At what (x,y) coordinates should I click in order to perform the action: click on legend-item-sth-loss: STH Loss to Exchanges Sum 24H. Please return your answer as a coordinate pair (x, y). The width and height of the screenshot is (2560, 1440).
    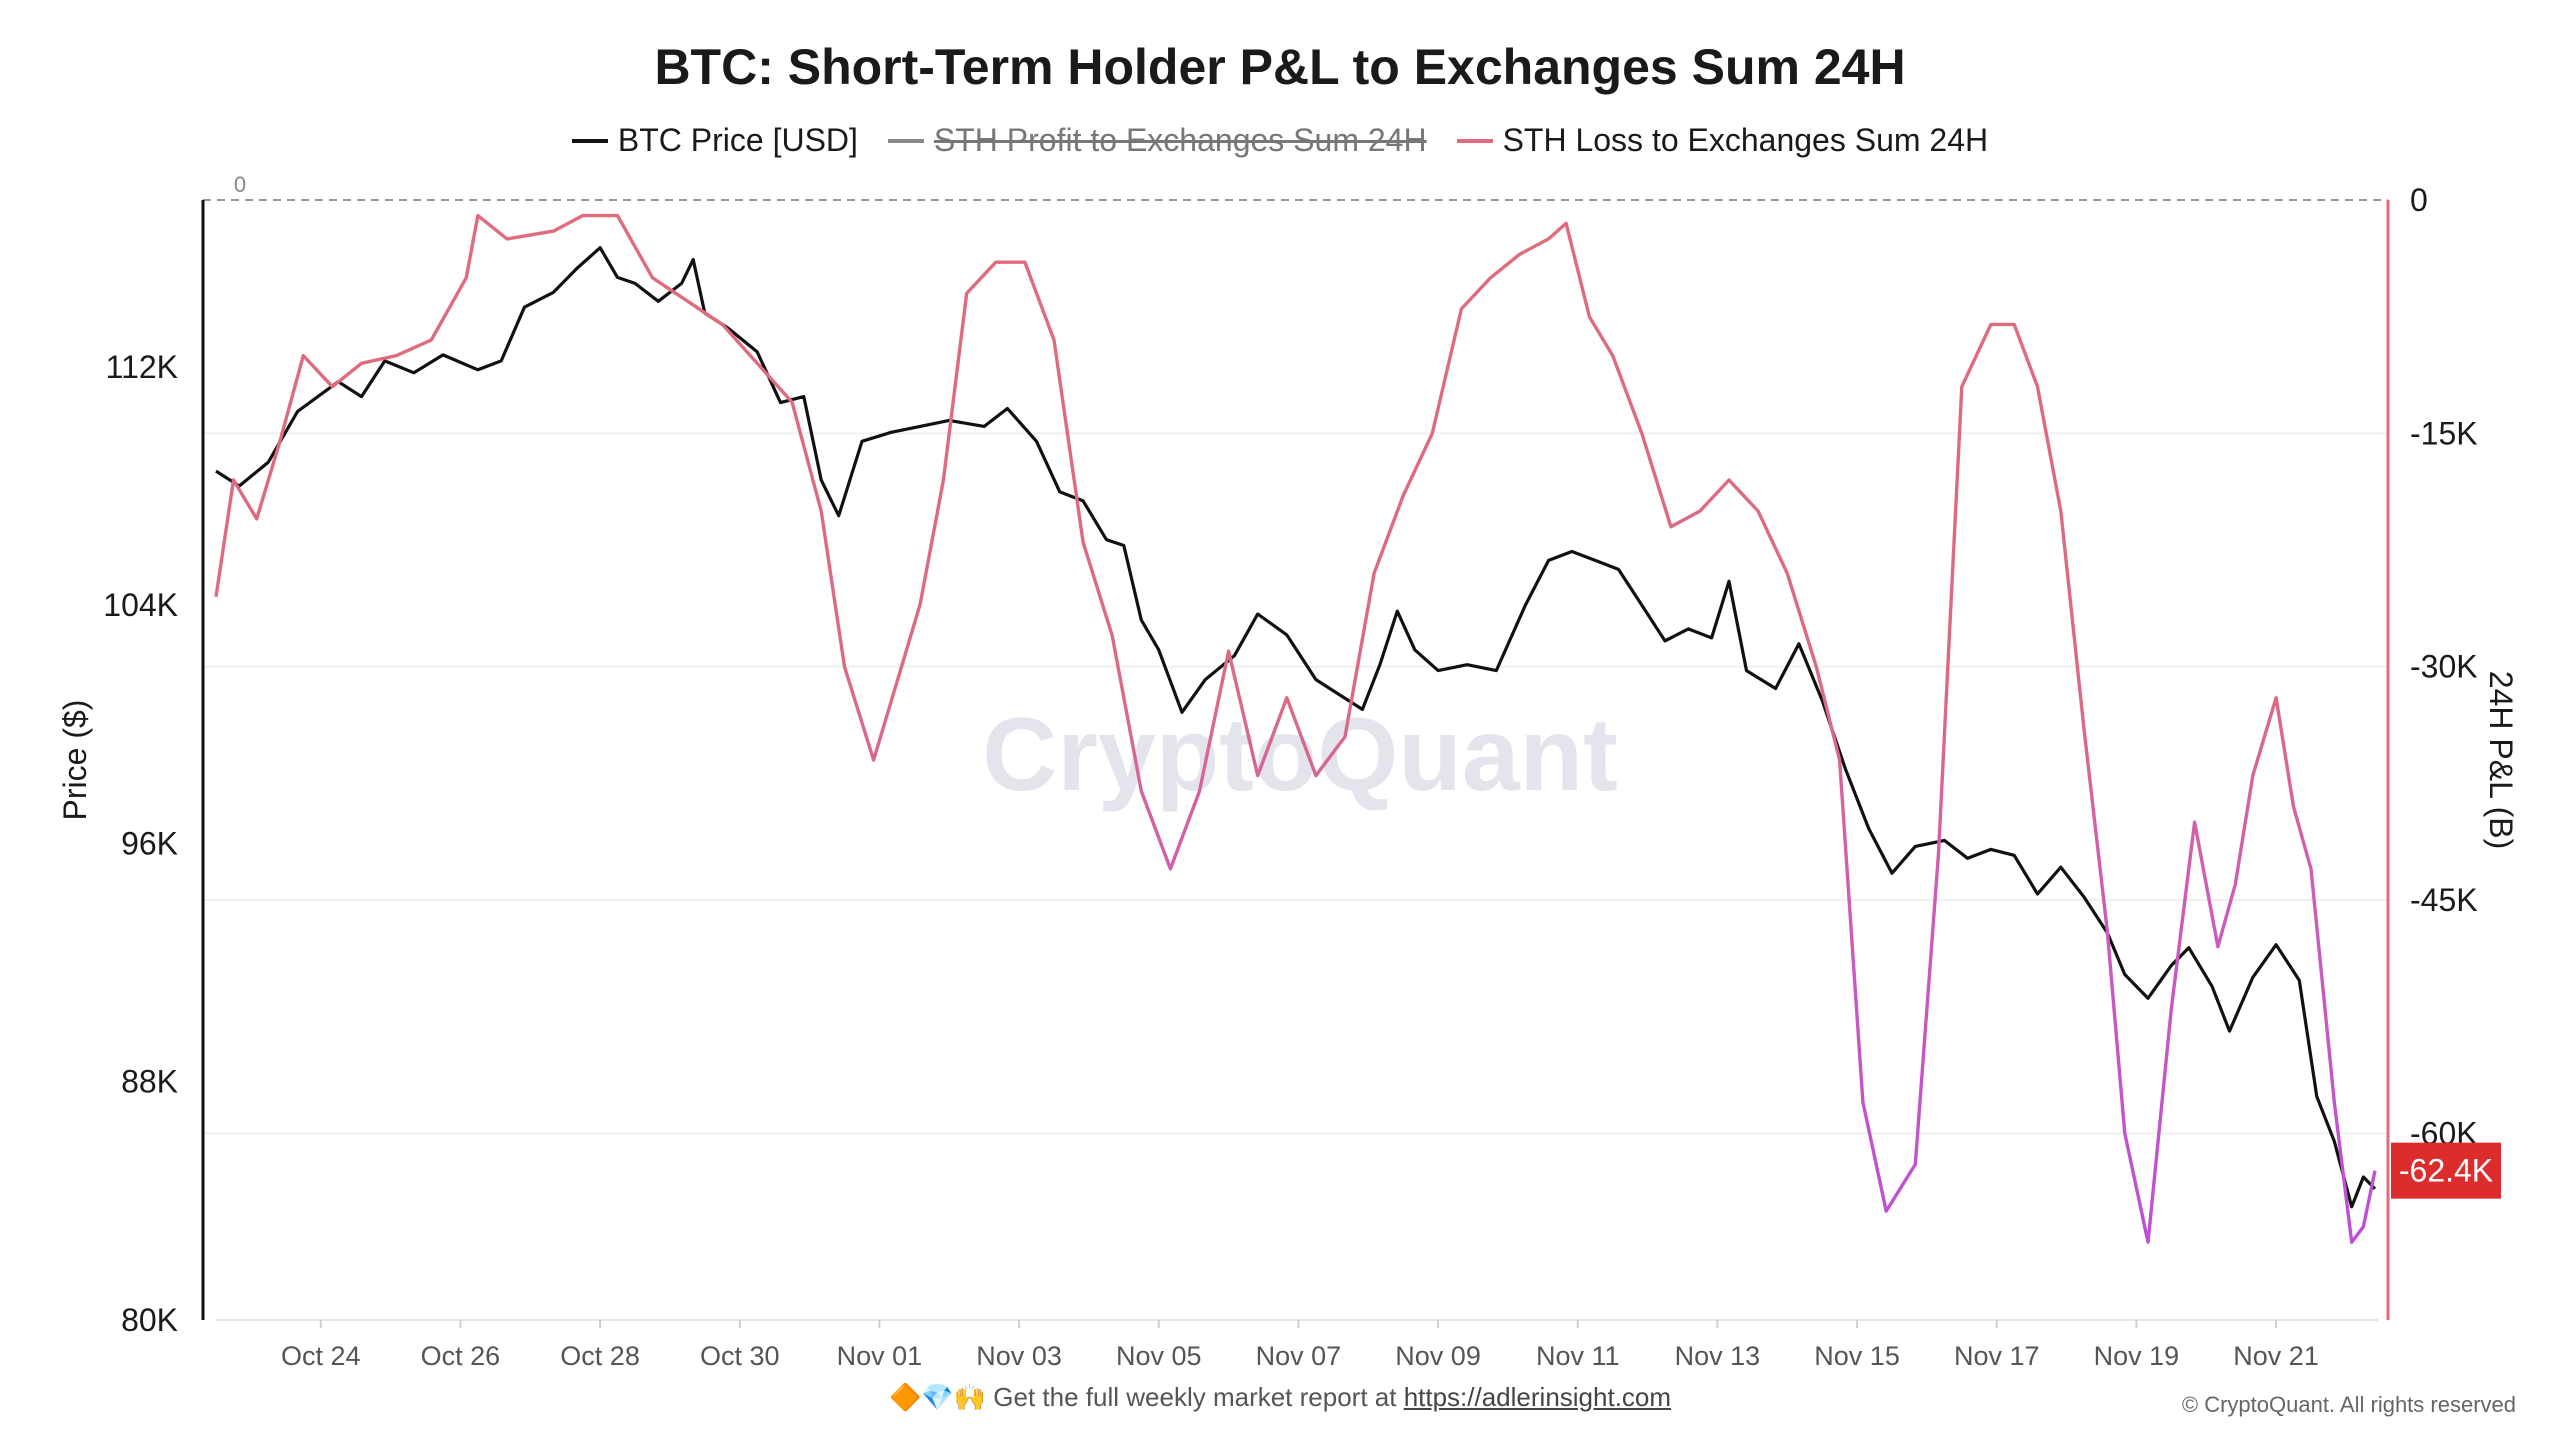
    Looking at the image, I should click on (1722, 140).